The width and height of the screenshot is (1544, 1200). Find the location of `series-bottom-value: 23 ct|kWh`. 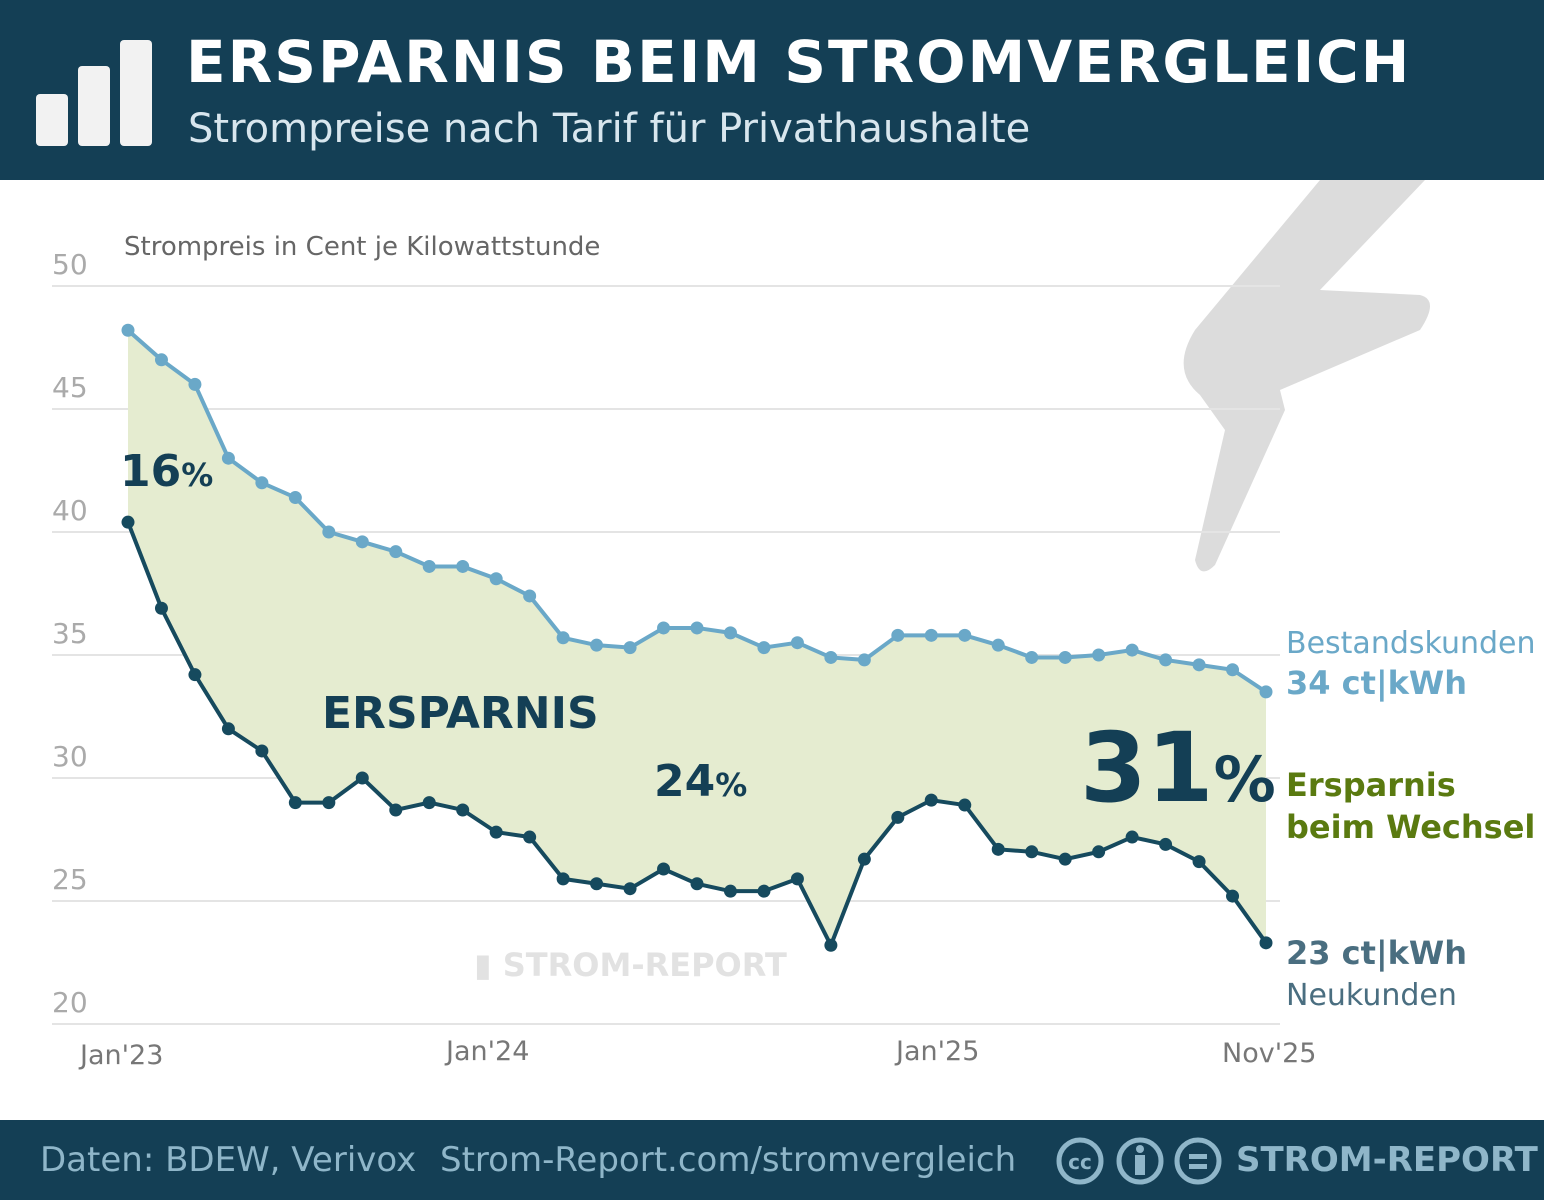

series-bottom-value: 23 ct|kWh is located at coordinates (1376, 953).